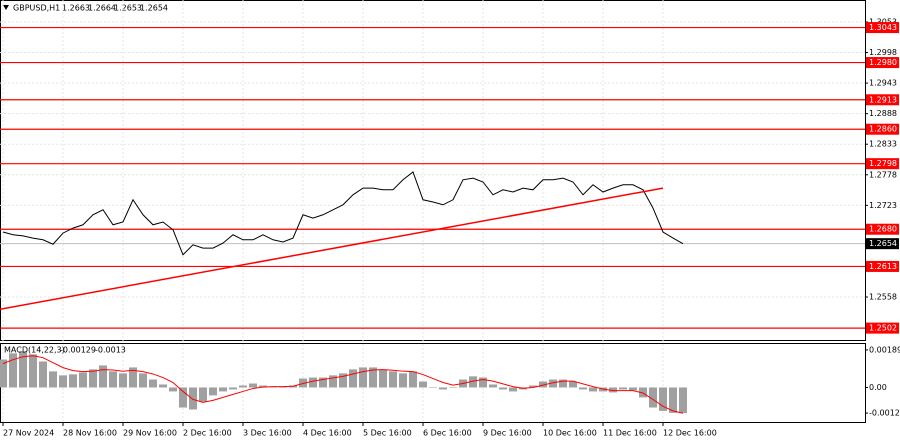 The width and height of the screenshot is (900, 441). Describe the element at coordinates (883, 266) in the screenshot. I see `level-label: 1.2613` at that location.